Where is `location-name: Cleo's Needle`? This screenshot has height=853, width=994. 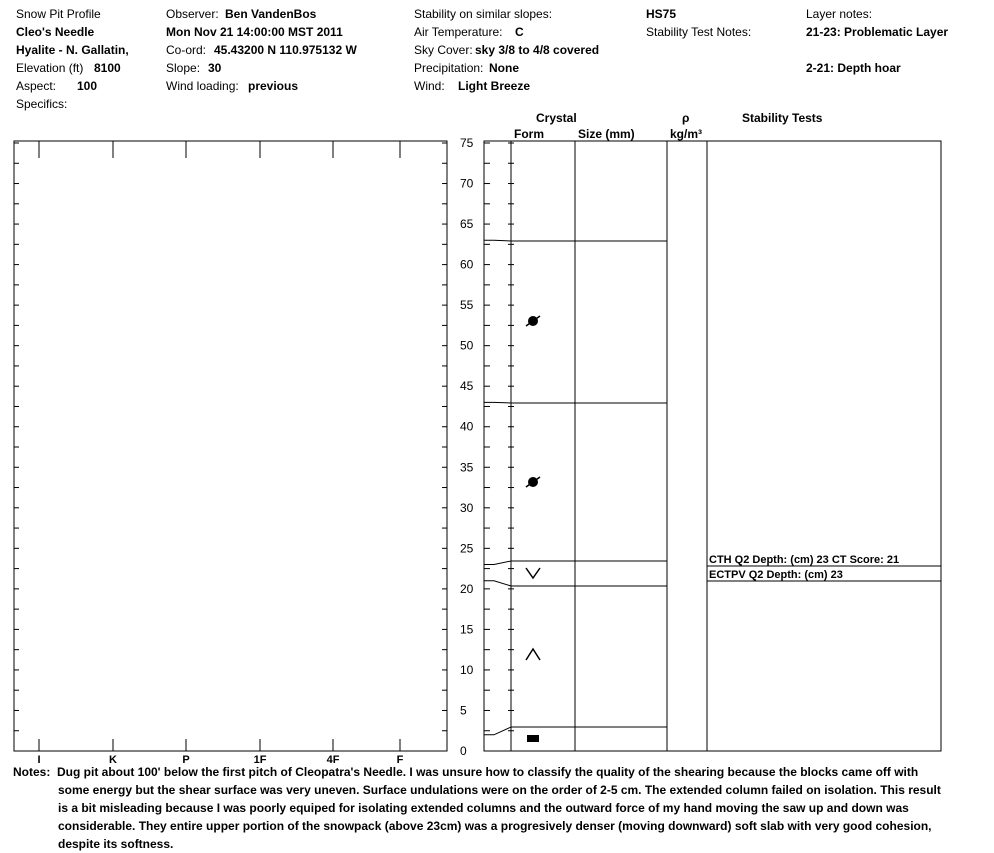
location-name: Cleo's Needle is located at coordinates (55, 32).